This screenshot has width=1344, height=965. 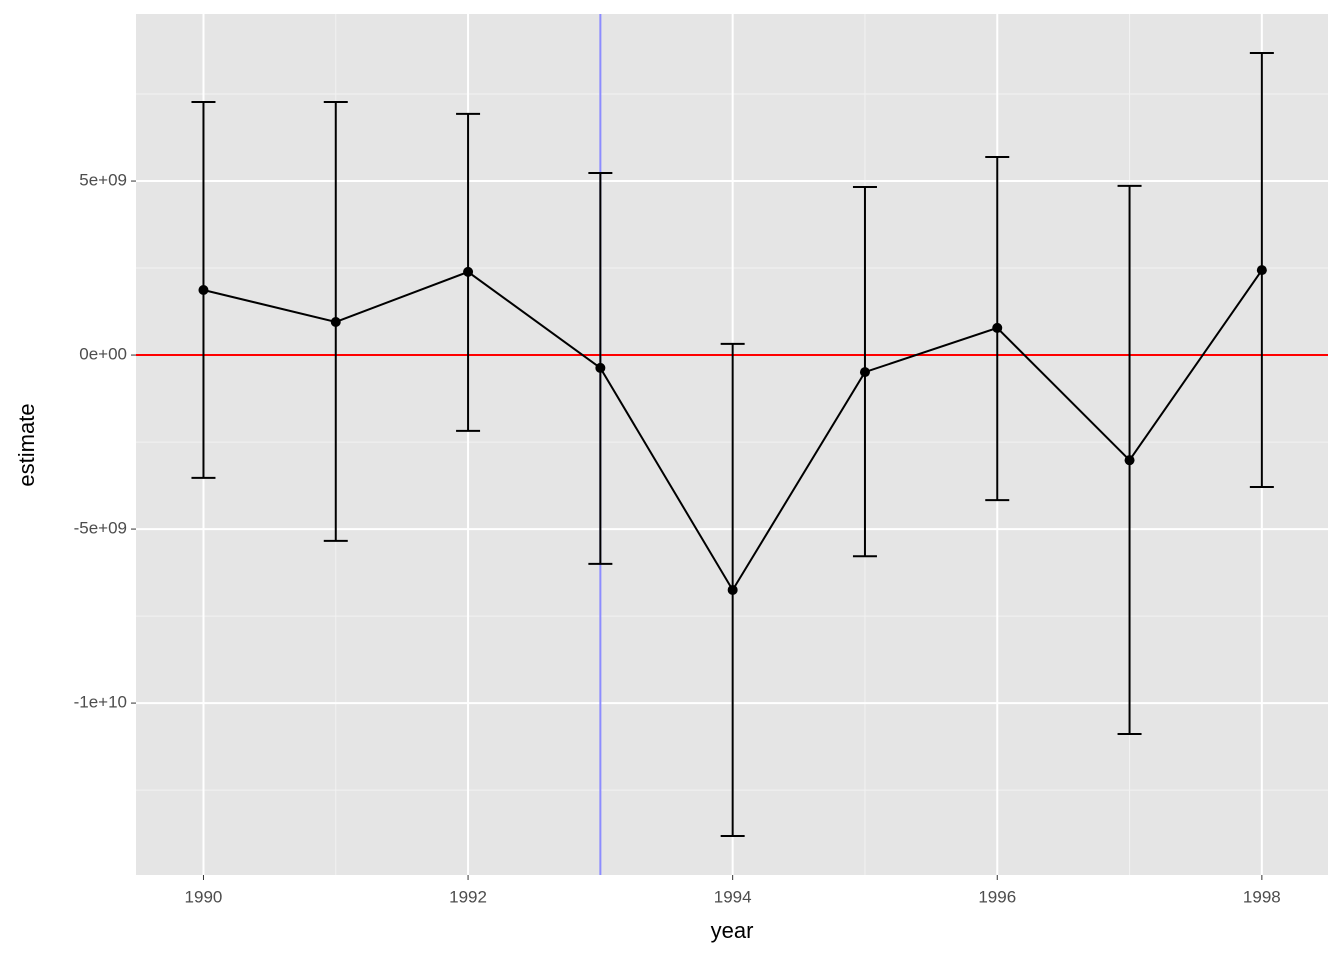 What do you see at coordinates (733, 896) in the screenshot?
I see `x-tick-label: 1994` at bounding box center [733, 896].